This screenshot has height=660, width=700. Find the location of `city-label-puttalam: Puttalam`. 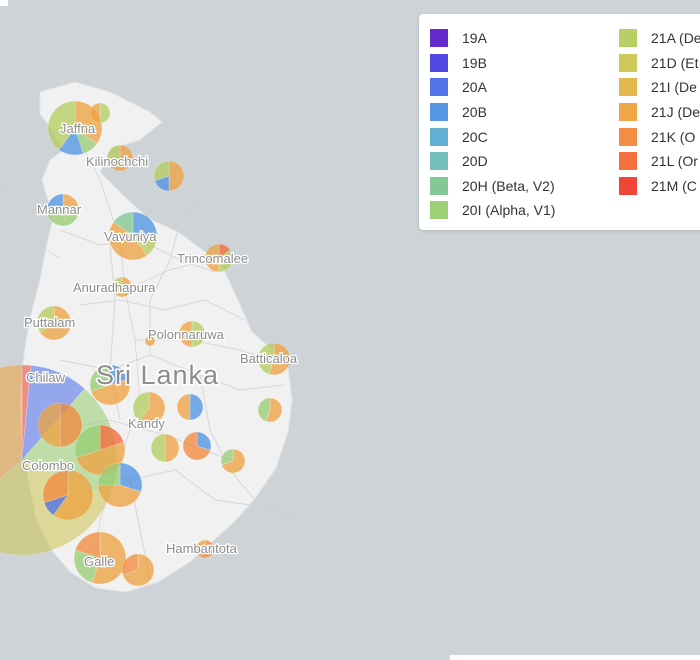

city-label-puttalam: Puttalam is located at coordinates (49, 322).